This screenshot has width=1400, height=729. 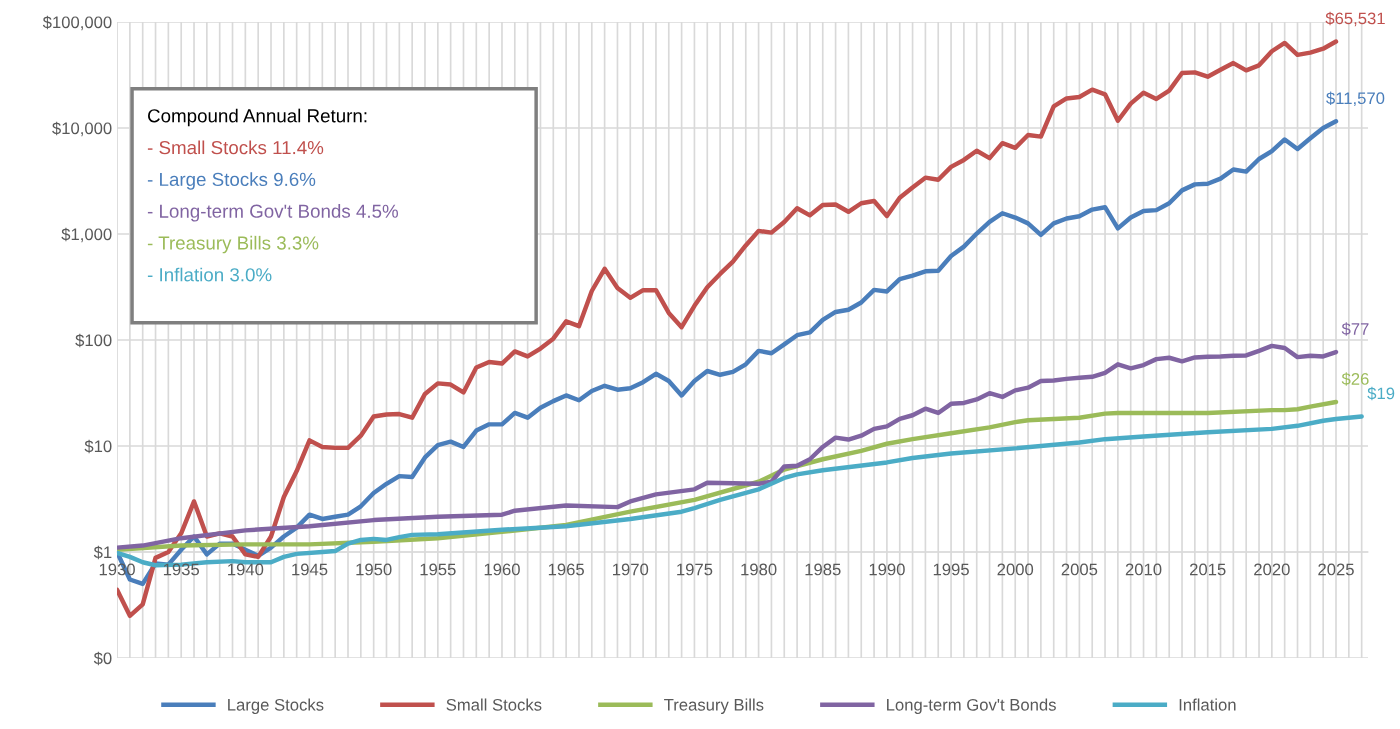 What do you see at coordinates (1355, 329) in the screenshot?
I see `data-label: $77` at bounding box center [1355, 329].